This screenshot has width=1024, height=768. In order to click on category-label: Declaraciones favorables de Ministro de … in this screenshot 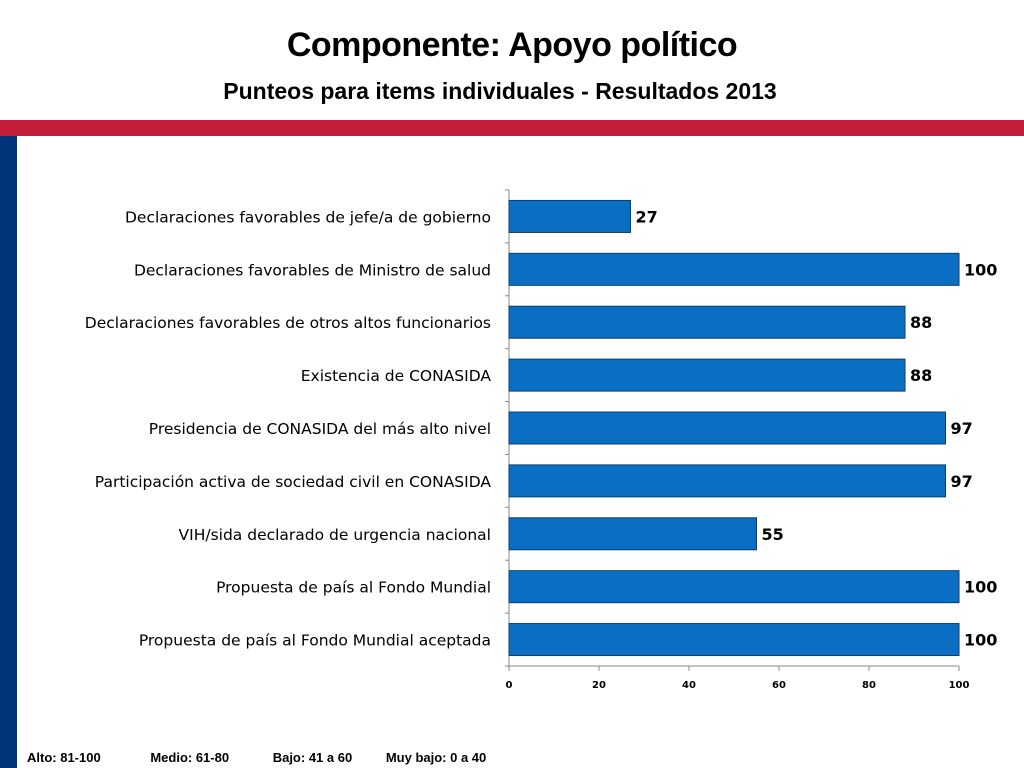, I will do `click(312, 270)`.